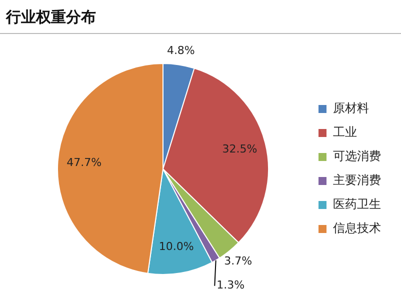  What do you see at coordinates (180, 50) in the screenshot?
I see `data-label: 4.8%` at bounding box center [180, 50].